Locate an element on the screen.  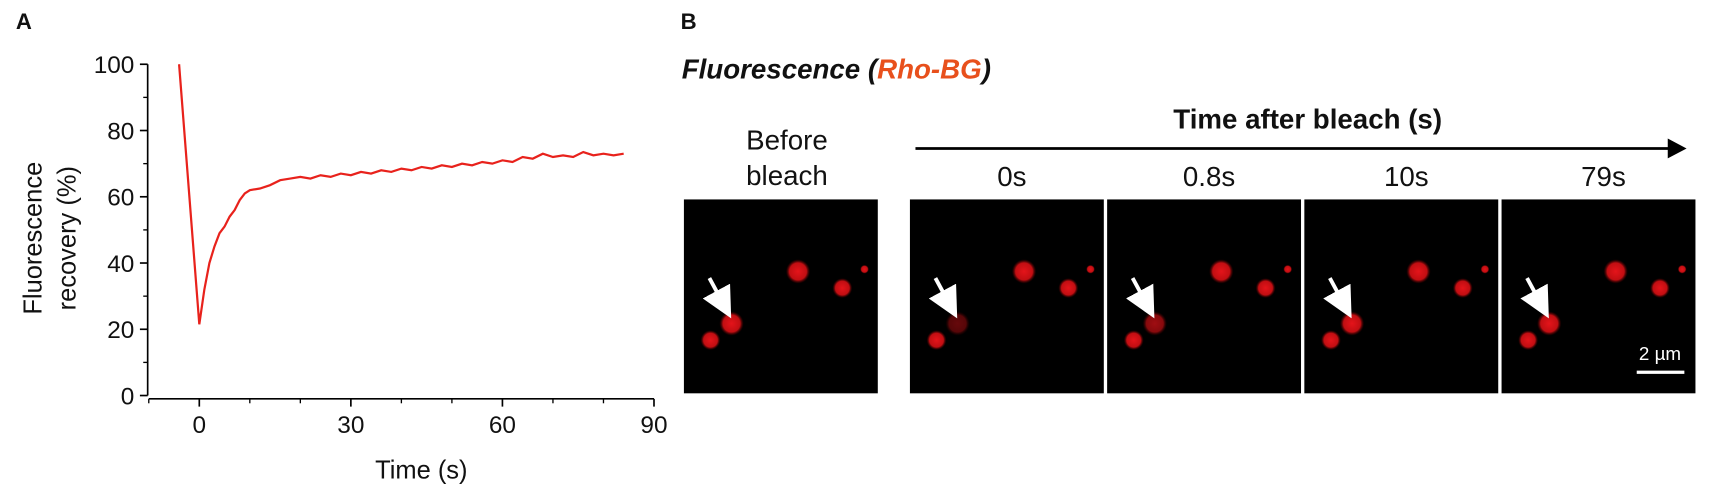
before-label: bleach is located at coordinates (787, 175).